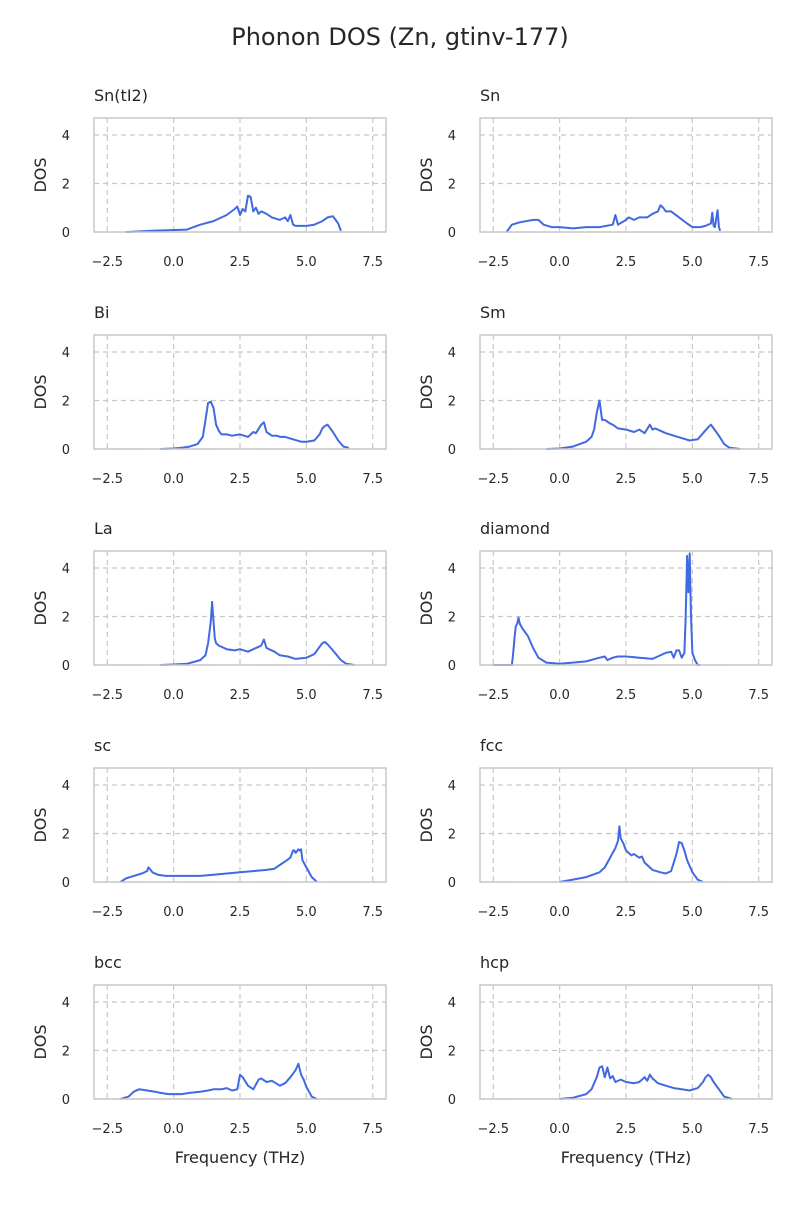 This screenshot has height=1205, width=800. I want to click on subplot-title: Sn, so click(490, 95).